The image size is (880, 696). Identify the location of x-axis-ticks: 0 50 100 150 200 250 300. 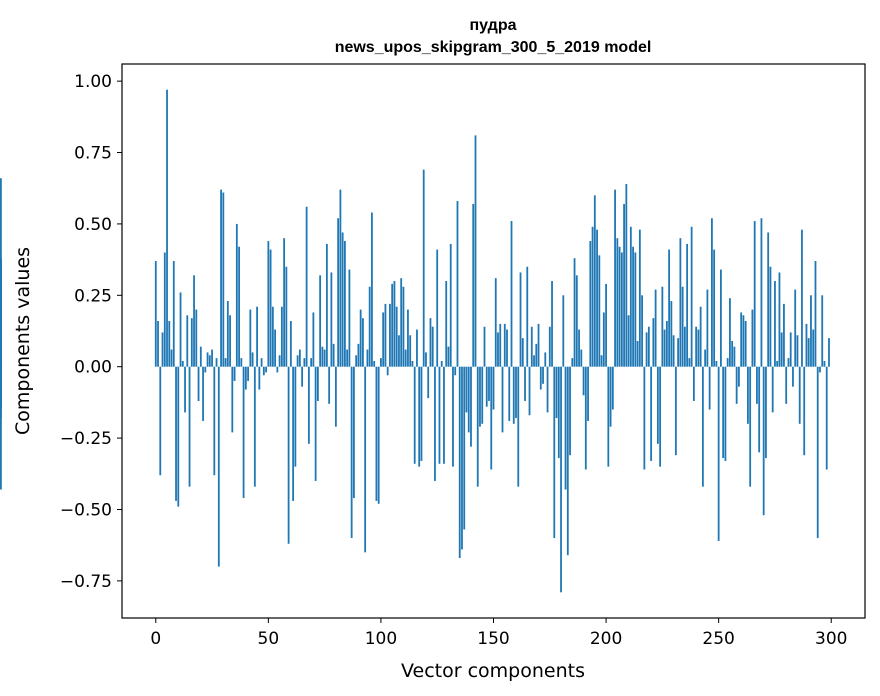
(498, 633).